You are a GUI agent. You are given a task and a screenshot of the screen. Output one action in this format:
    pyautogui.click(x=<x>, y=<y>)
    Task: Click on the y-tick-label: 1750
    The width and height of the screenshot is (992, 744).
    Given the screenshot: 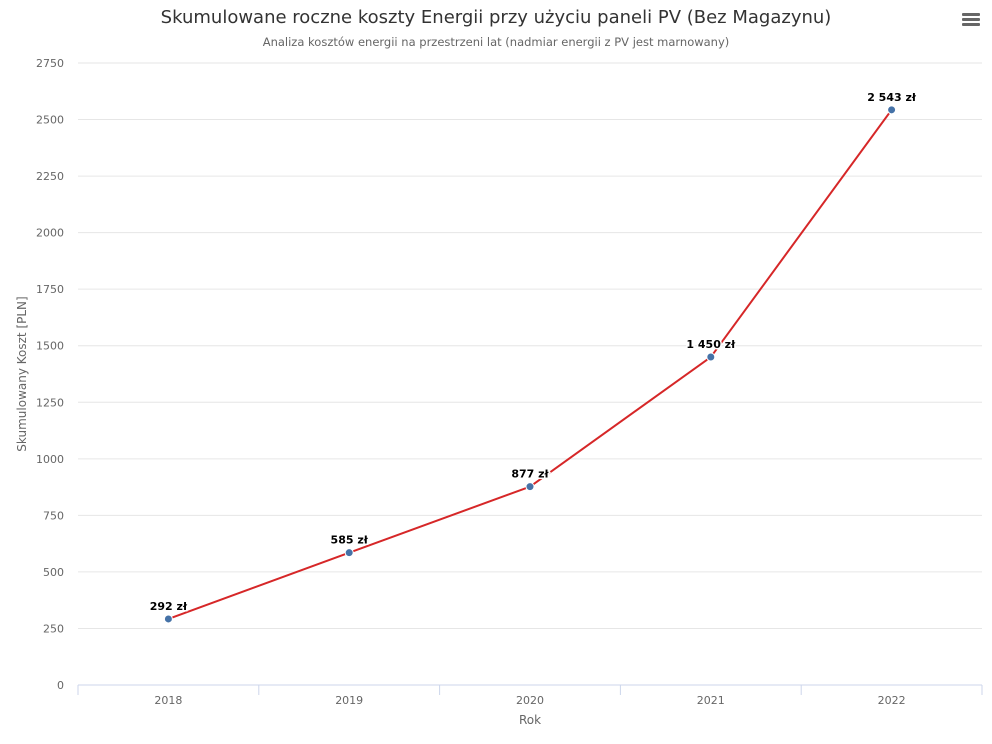 What is the action you would take?
    pyautogui.click(x=50, y=289)
    